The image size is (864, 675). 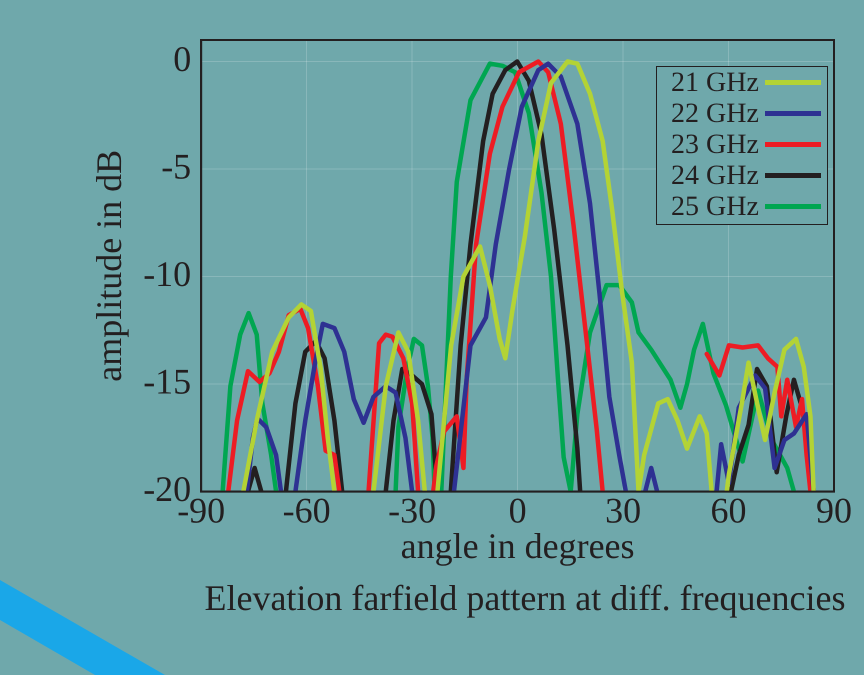 I want to click on x-tick-label: 60, so click(x=728, y=510).